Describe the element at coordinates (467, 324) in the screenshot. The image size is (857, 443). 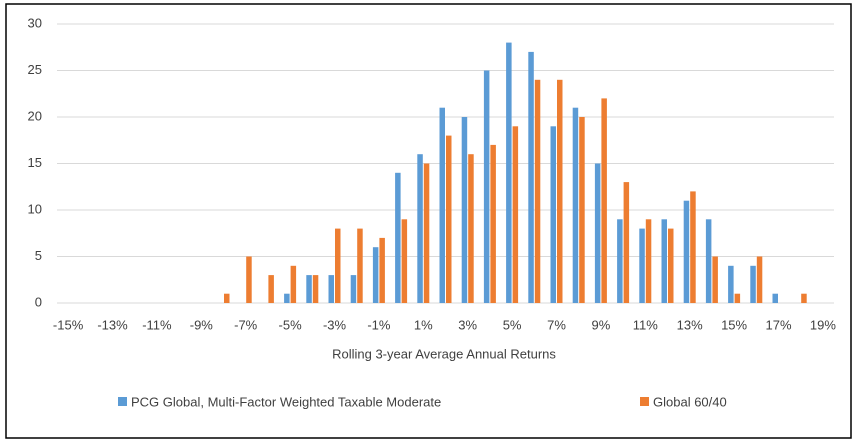
I see `x-tick-label: 3%` at that location.